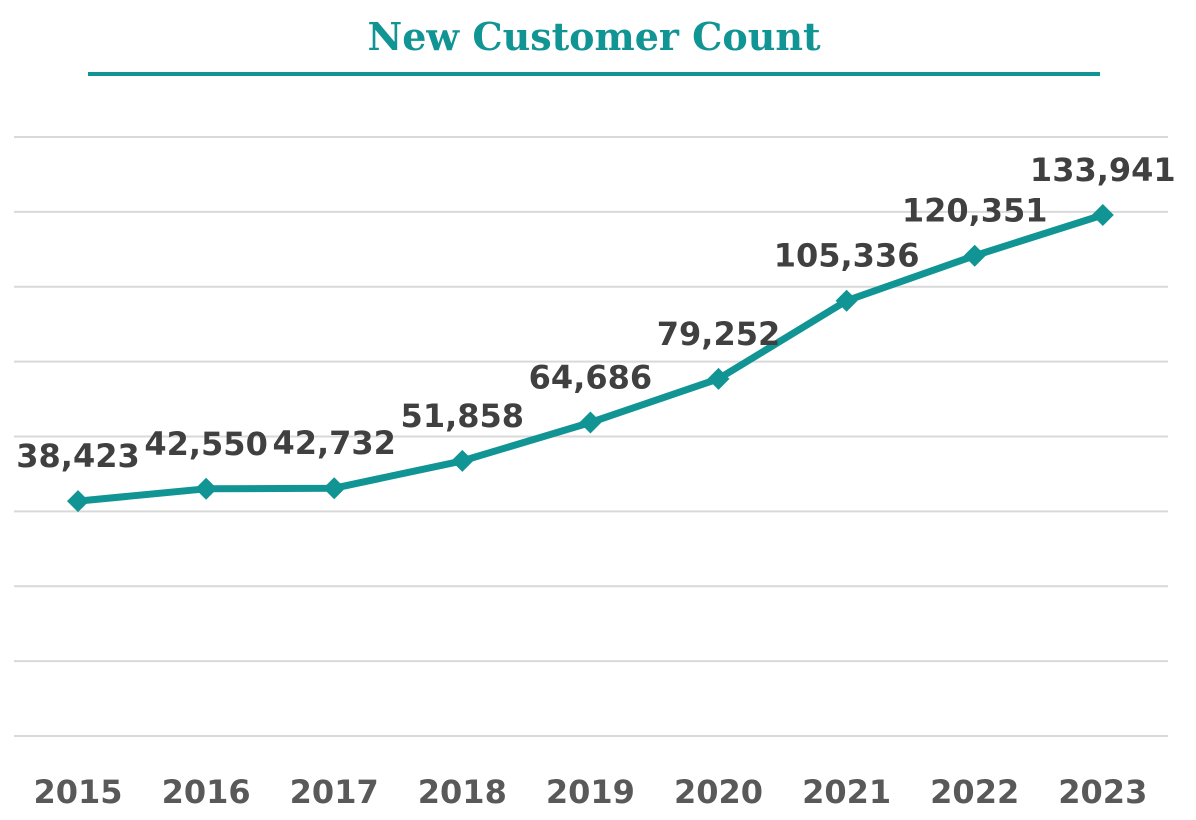  Describe the element at coordinates (974, 255) in the screenshot. I see `data-point-marker-2022` at that location.